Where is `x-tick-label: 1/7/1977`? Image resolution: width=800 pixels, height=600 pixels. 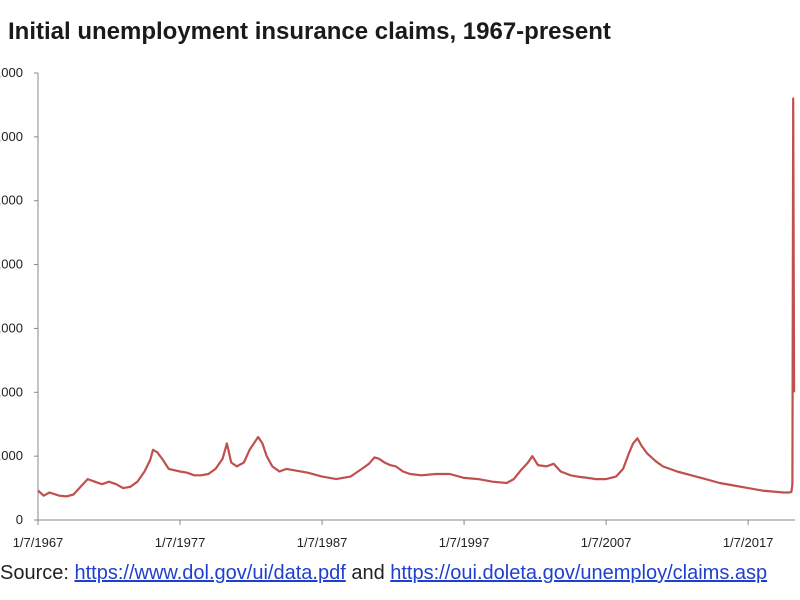
x-tick-label: 1/7/1977 is located at coordinates (180, 542).